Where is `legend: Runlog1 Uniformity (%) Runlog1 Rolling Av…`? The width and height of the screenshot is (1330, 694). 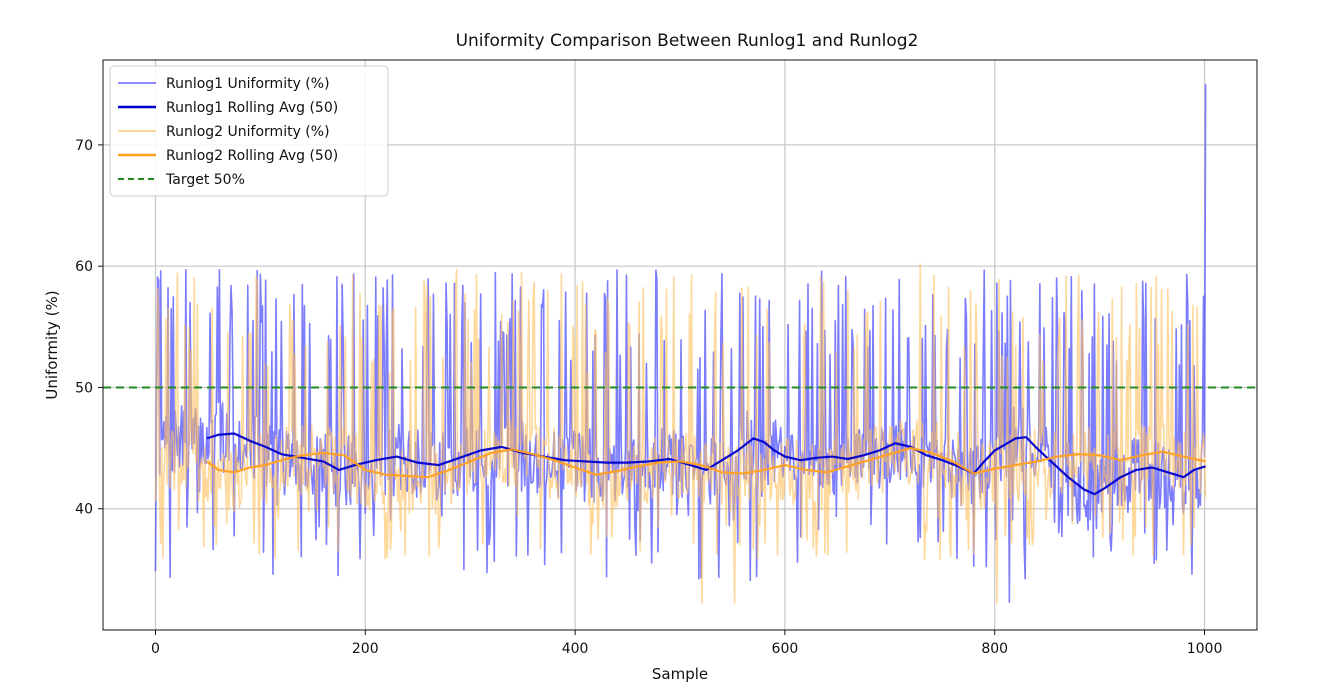 legend: Runlog1 Uniformity (%) Runlog1 Rolling Av… is located at coordinates (249, 131).